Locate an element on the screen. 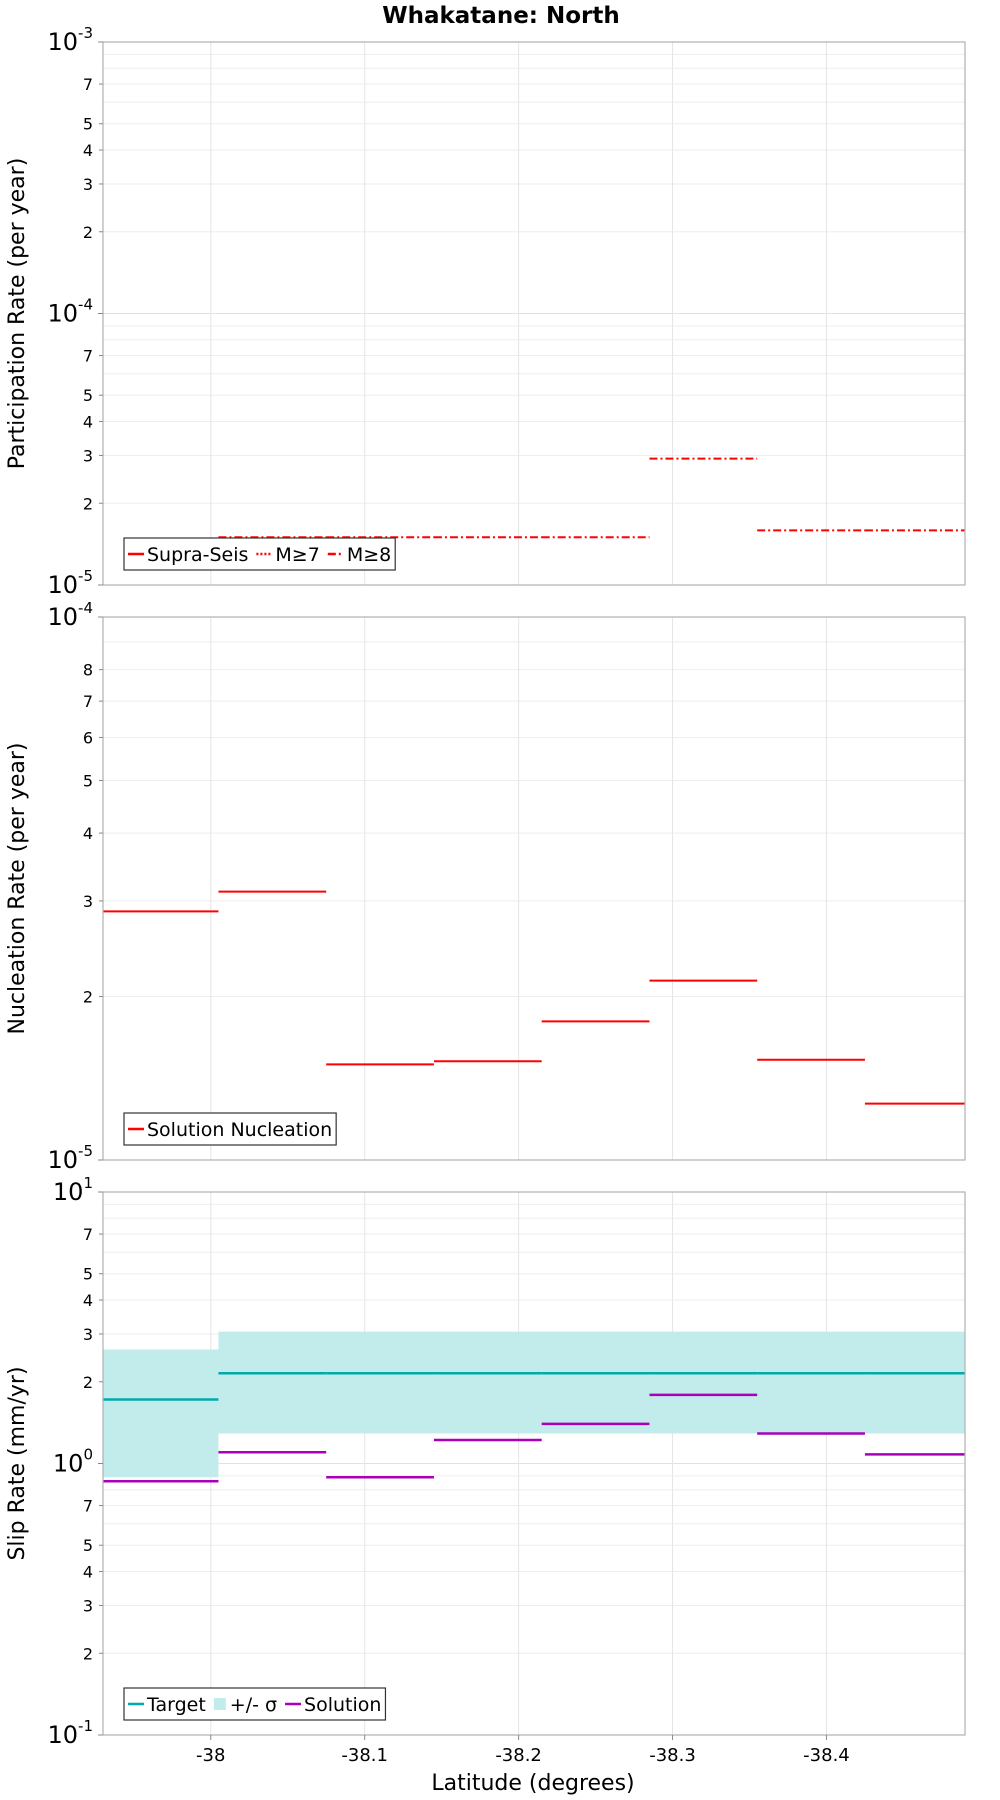  chart-title: Whakatane: North is located at coordinates (501, 16).